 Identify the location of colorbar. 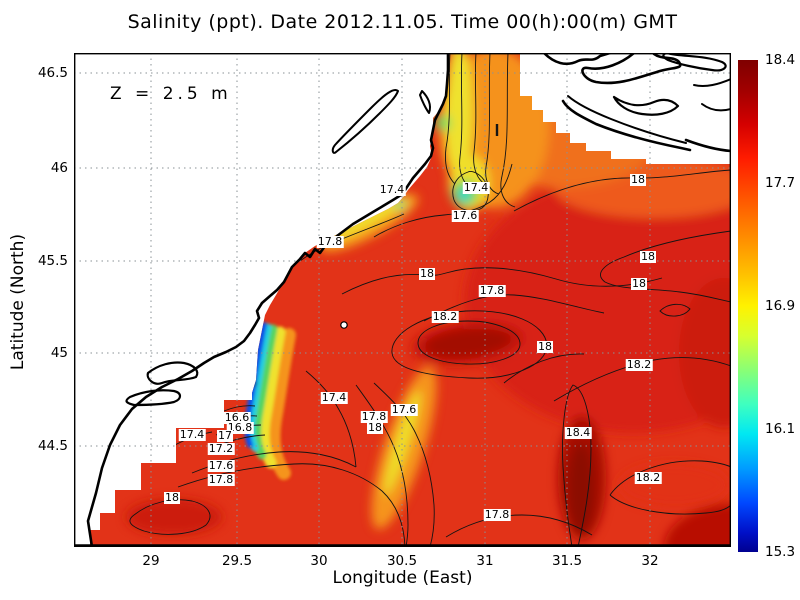
(748, 306).